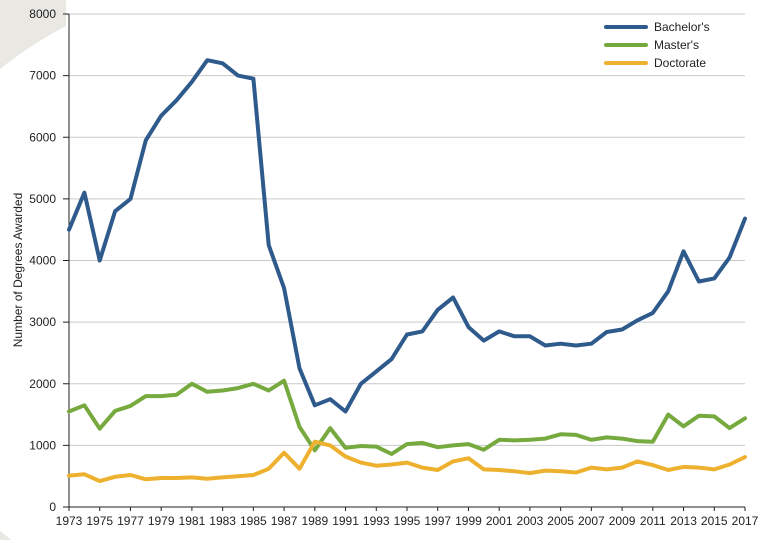 The width and height of the screenshot is (765, 540). I want to click on x-tick-label: 1985, so click(253, 521).